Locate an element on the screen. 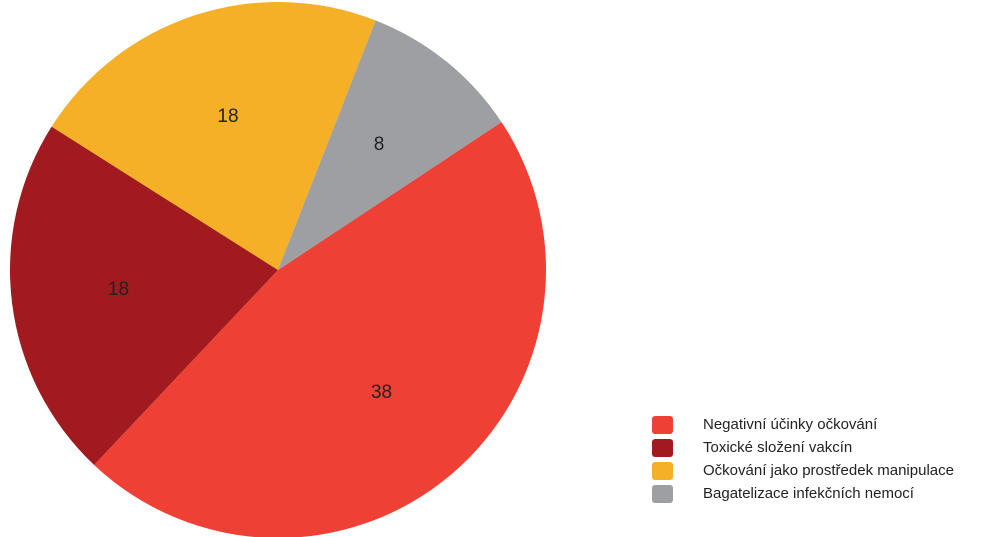  legend-item: Očkování jako prostředek manipulace is located at coordinates (817, 470).